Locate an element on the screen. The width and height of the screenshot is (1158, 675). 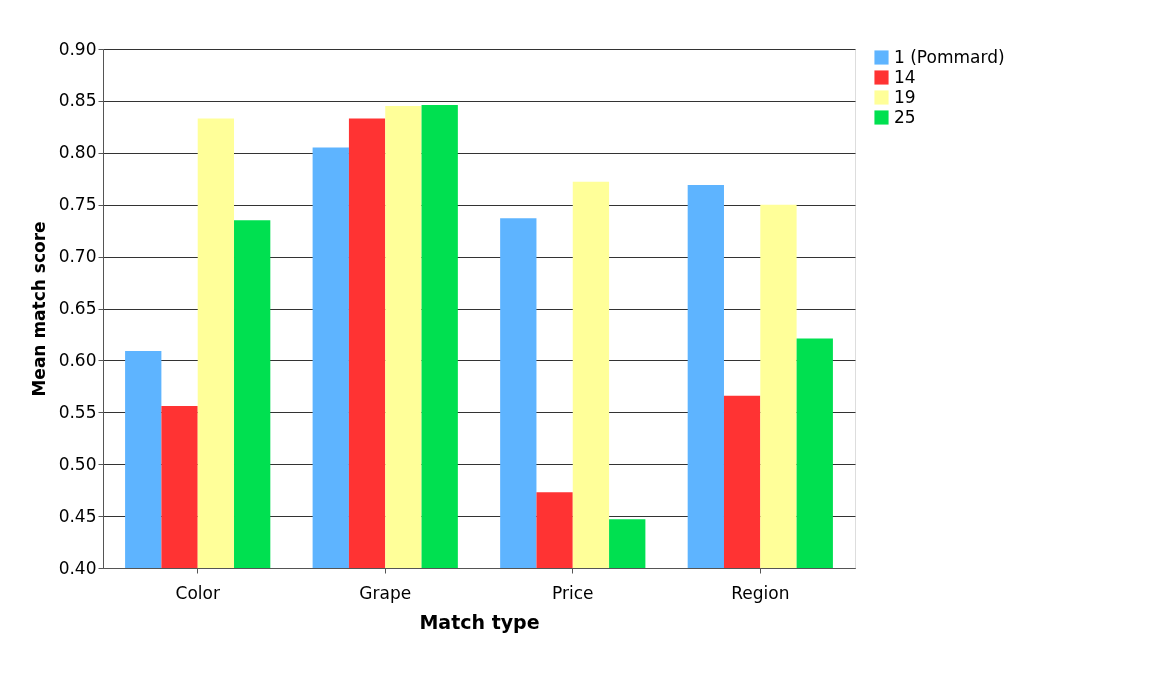
y-tick-label: 0.85 is located at coordinates (77, 100).